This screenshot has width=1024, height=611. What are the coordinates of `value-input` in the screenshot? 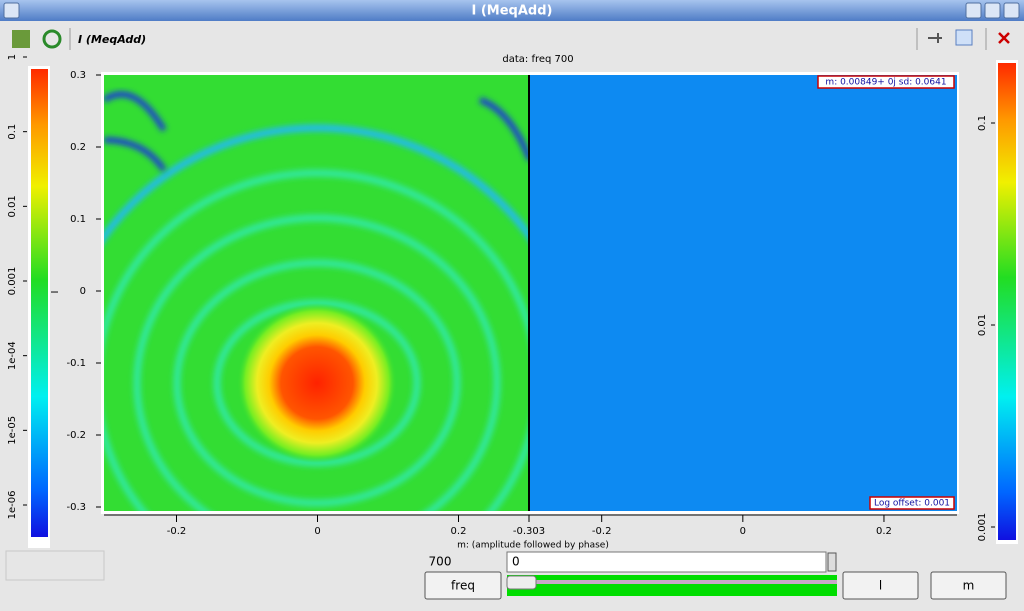 It's located at (666, 562).